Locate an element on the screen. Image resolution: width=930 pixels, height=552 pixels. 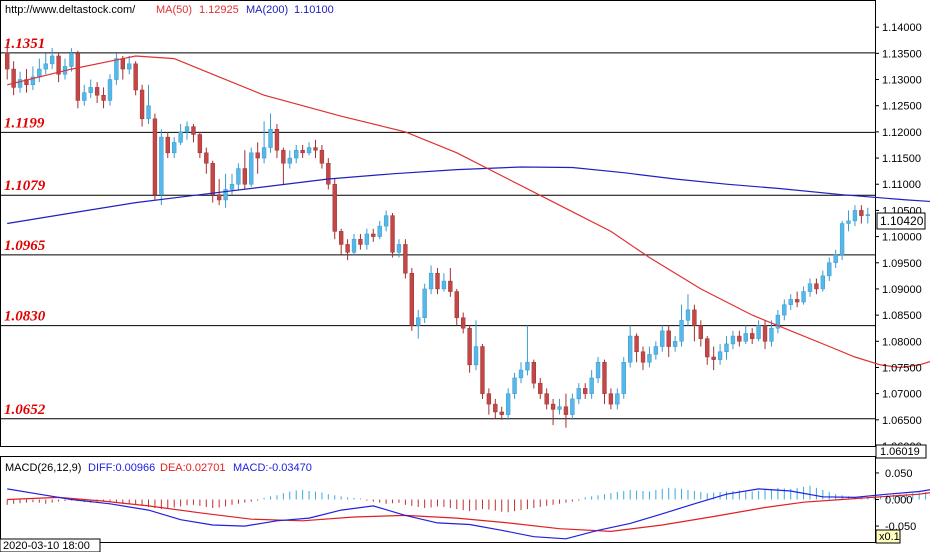
scale-label: x0.1 is located at coordinates (889, 537).